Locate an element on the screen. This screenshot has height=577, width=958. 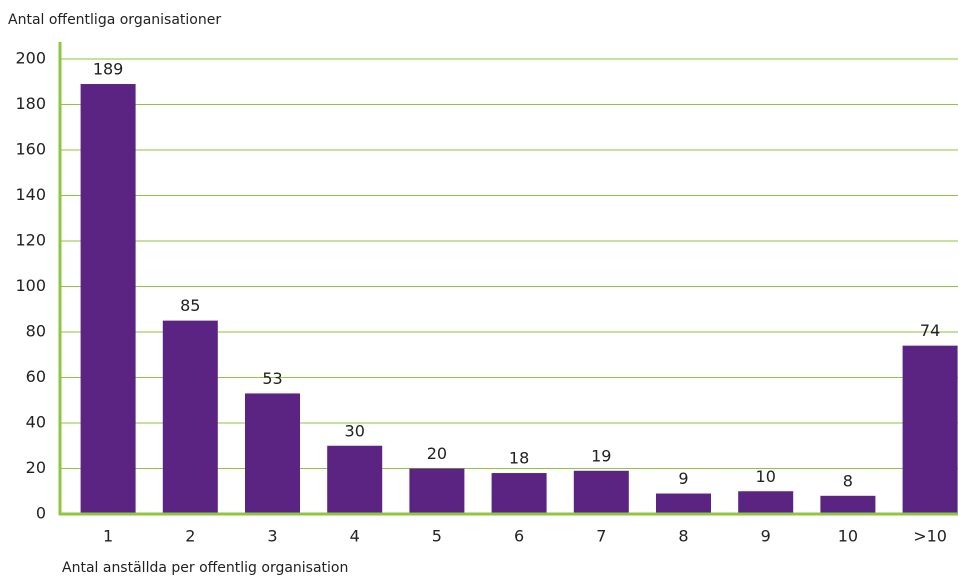
value-label: 30 is located at coordinates (355, 430).